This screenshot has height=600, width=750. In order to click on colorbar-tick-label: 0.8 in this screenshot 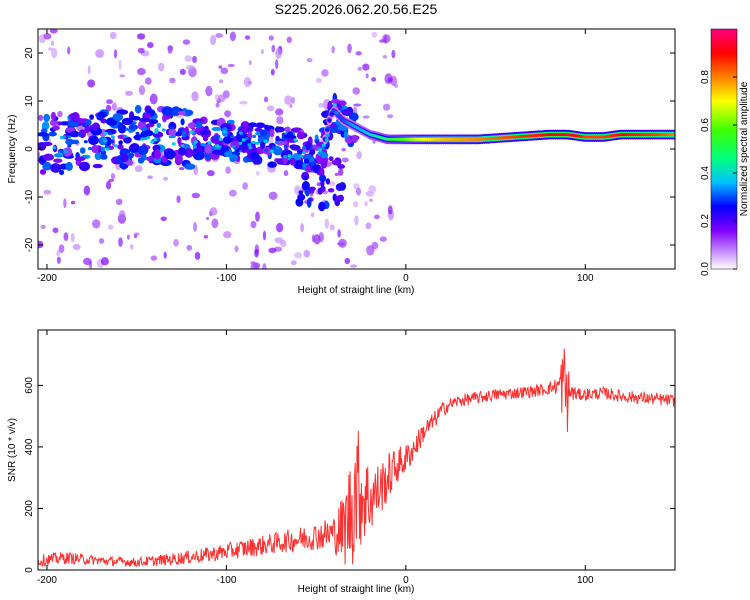, I will do `click(705, 77)`.